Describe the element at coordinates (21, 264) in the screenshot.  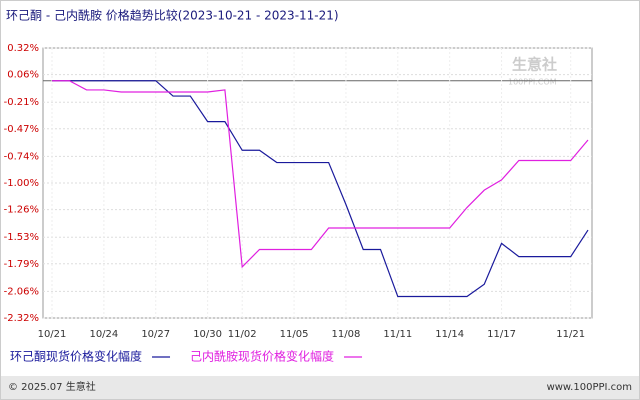
I see `y-tick-label: -1.79%` at that location.